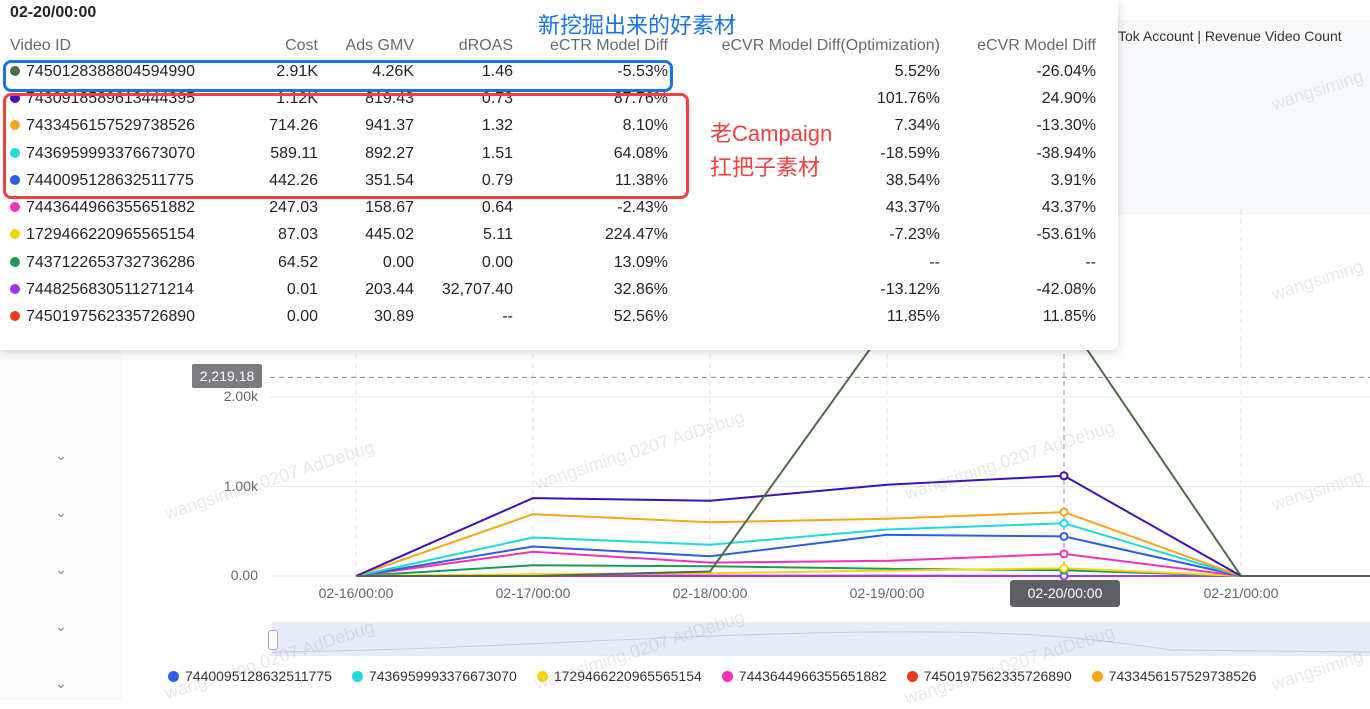 The height and width of the screenshot is (709, 1370). What do you see at coordinates (273, 640) in the screenshot?
I see `slider-handle` at bounding box center [273, 640].